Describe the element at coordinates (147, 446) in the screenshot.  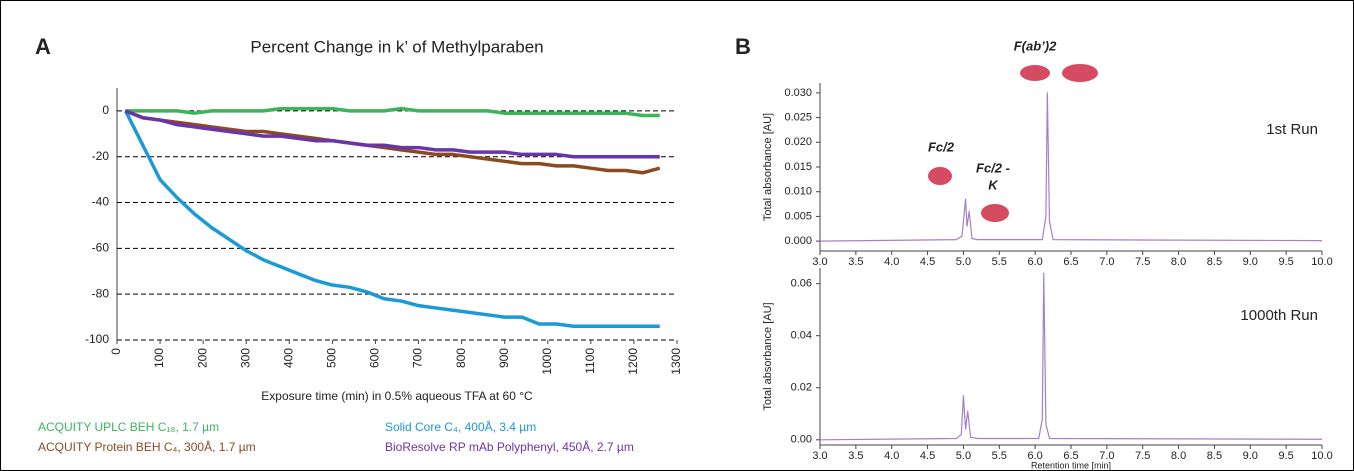
I see `legend-entry: ACQUITY Protein BEH C₄, 300Å, 1.7 µm` at that location.